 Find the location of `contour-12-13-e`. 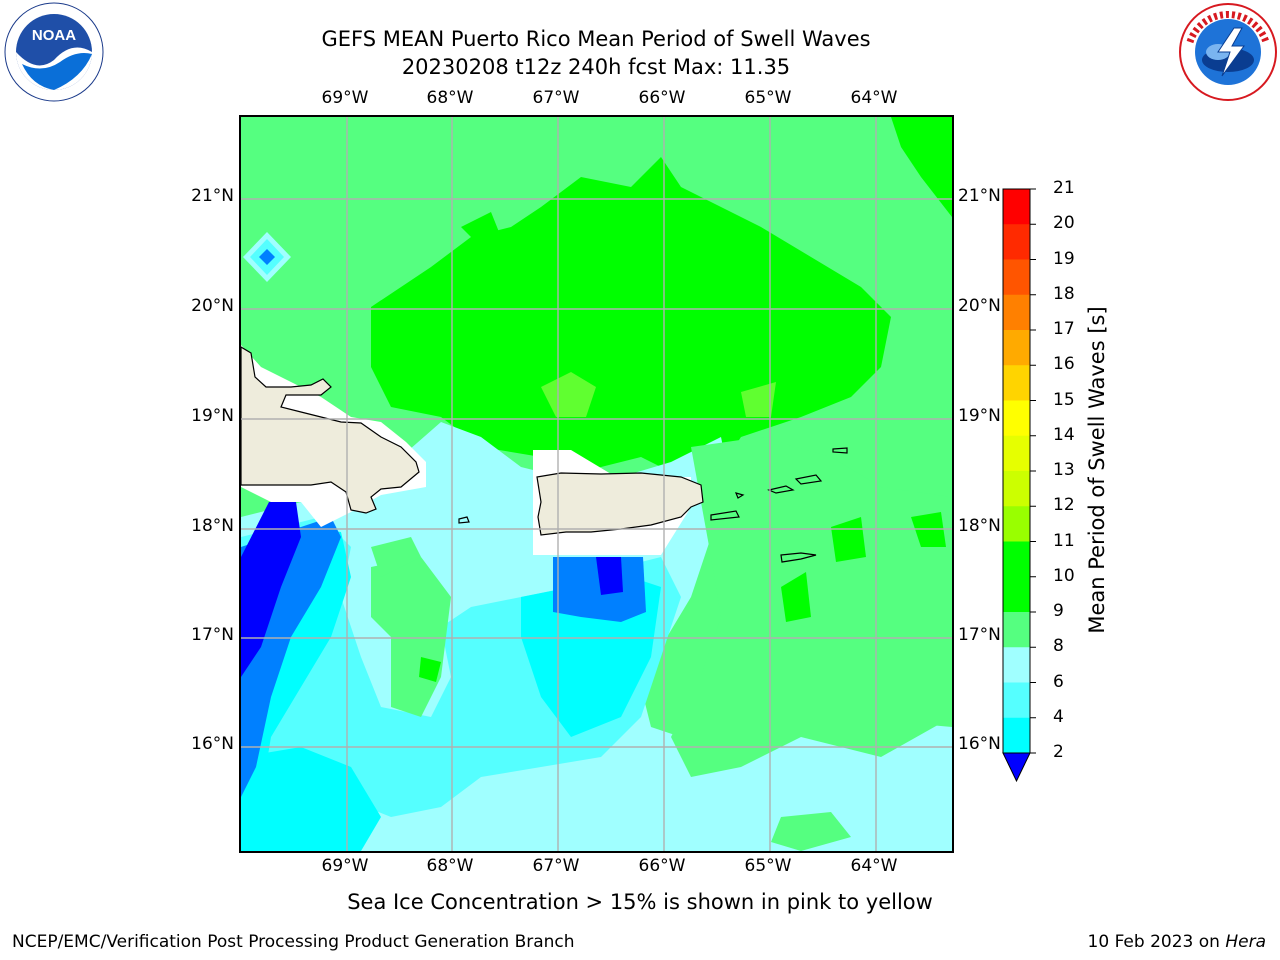

contour-12-13-e is located at coordinates (758, 399).